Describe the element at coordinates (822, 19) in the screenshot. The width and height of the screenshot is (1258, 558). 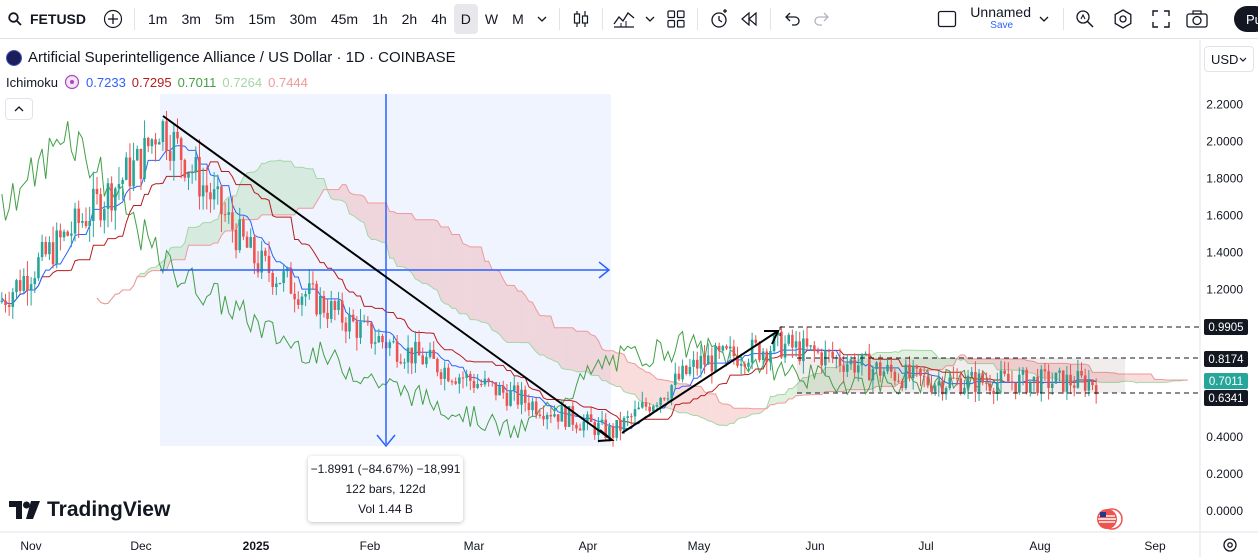
I see `redo-icon` at that location.